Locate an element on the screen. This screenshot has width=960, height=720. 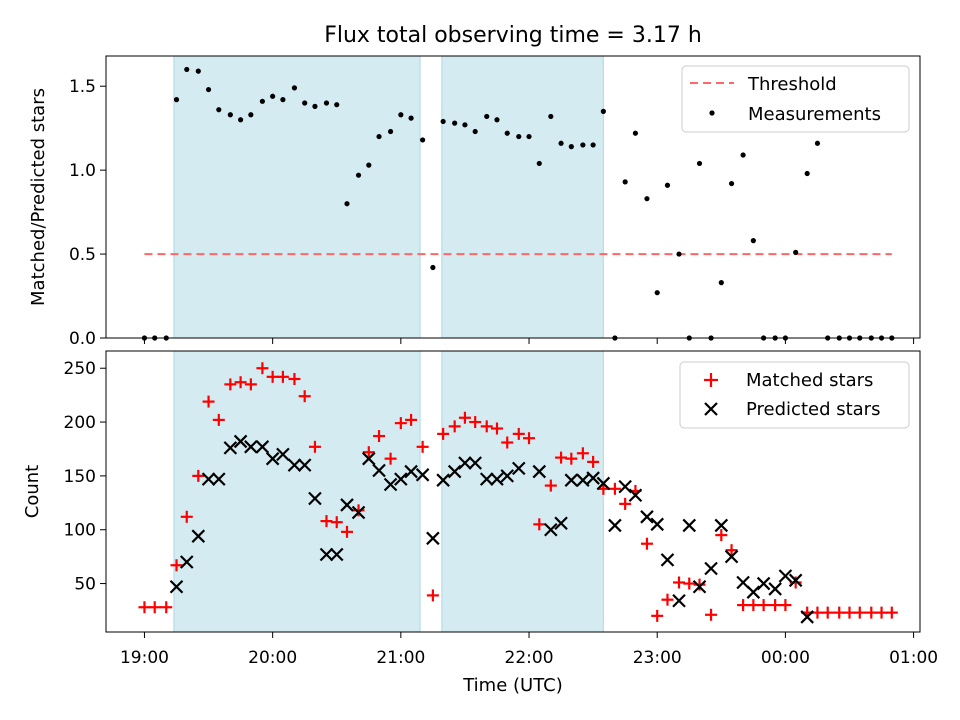
y-tick-label: 100 is located at coordinates (80, 531).